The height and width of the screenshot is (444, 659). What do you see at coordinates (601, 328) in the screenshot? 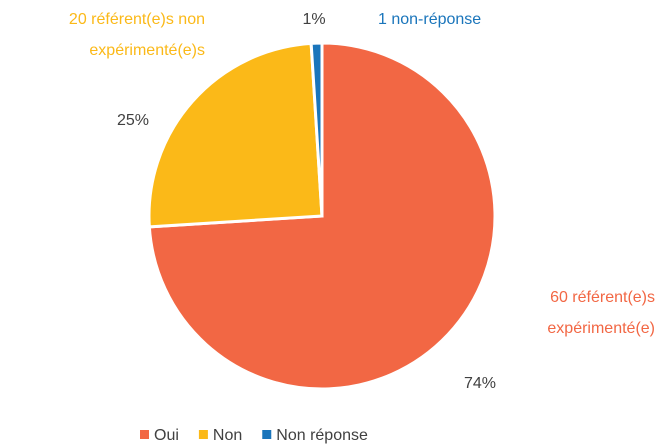
I see `annotation: expérimenté(e)` at bounding box center [601, 328].